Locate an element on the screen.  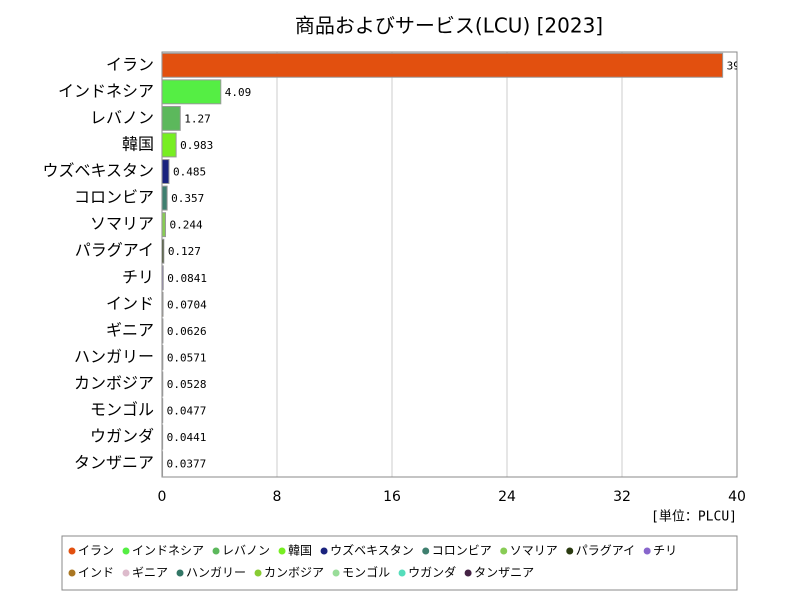
y-tick-label: ウガンダ is located at coordinates (122, 436).